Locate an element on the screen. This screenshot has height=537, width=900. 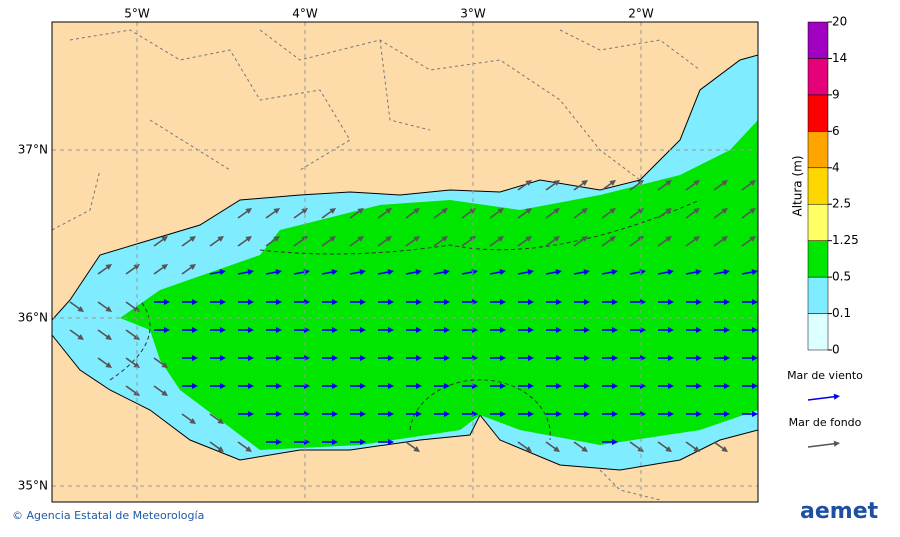
colorbar-label: 0.5 is located at coordinates (841, 277).